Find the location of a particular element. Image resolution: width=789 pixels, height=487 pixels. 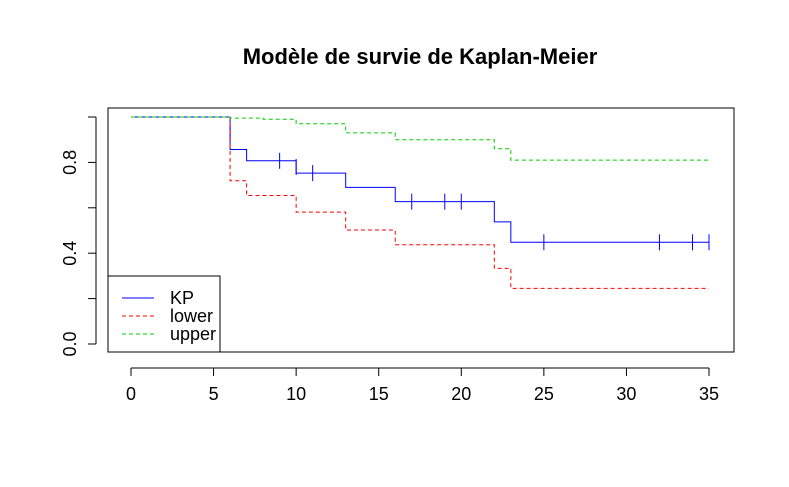

legend-label-lower: lower is located at coordinates (191, 316).